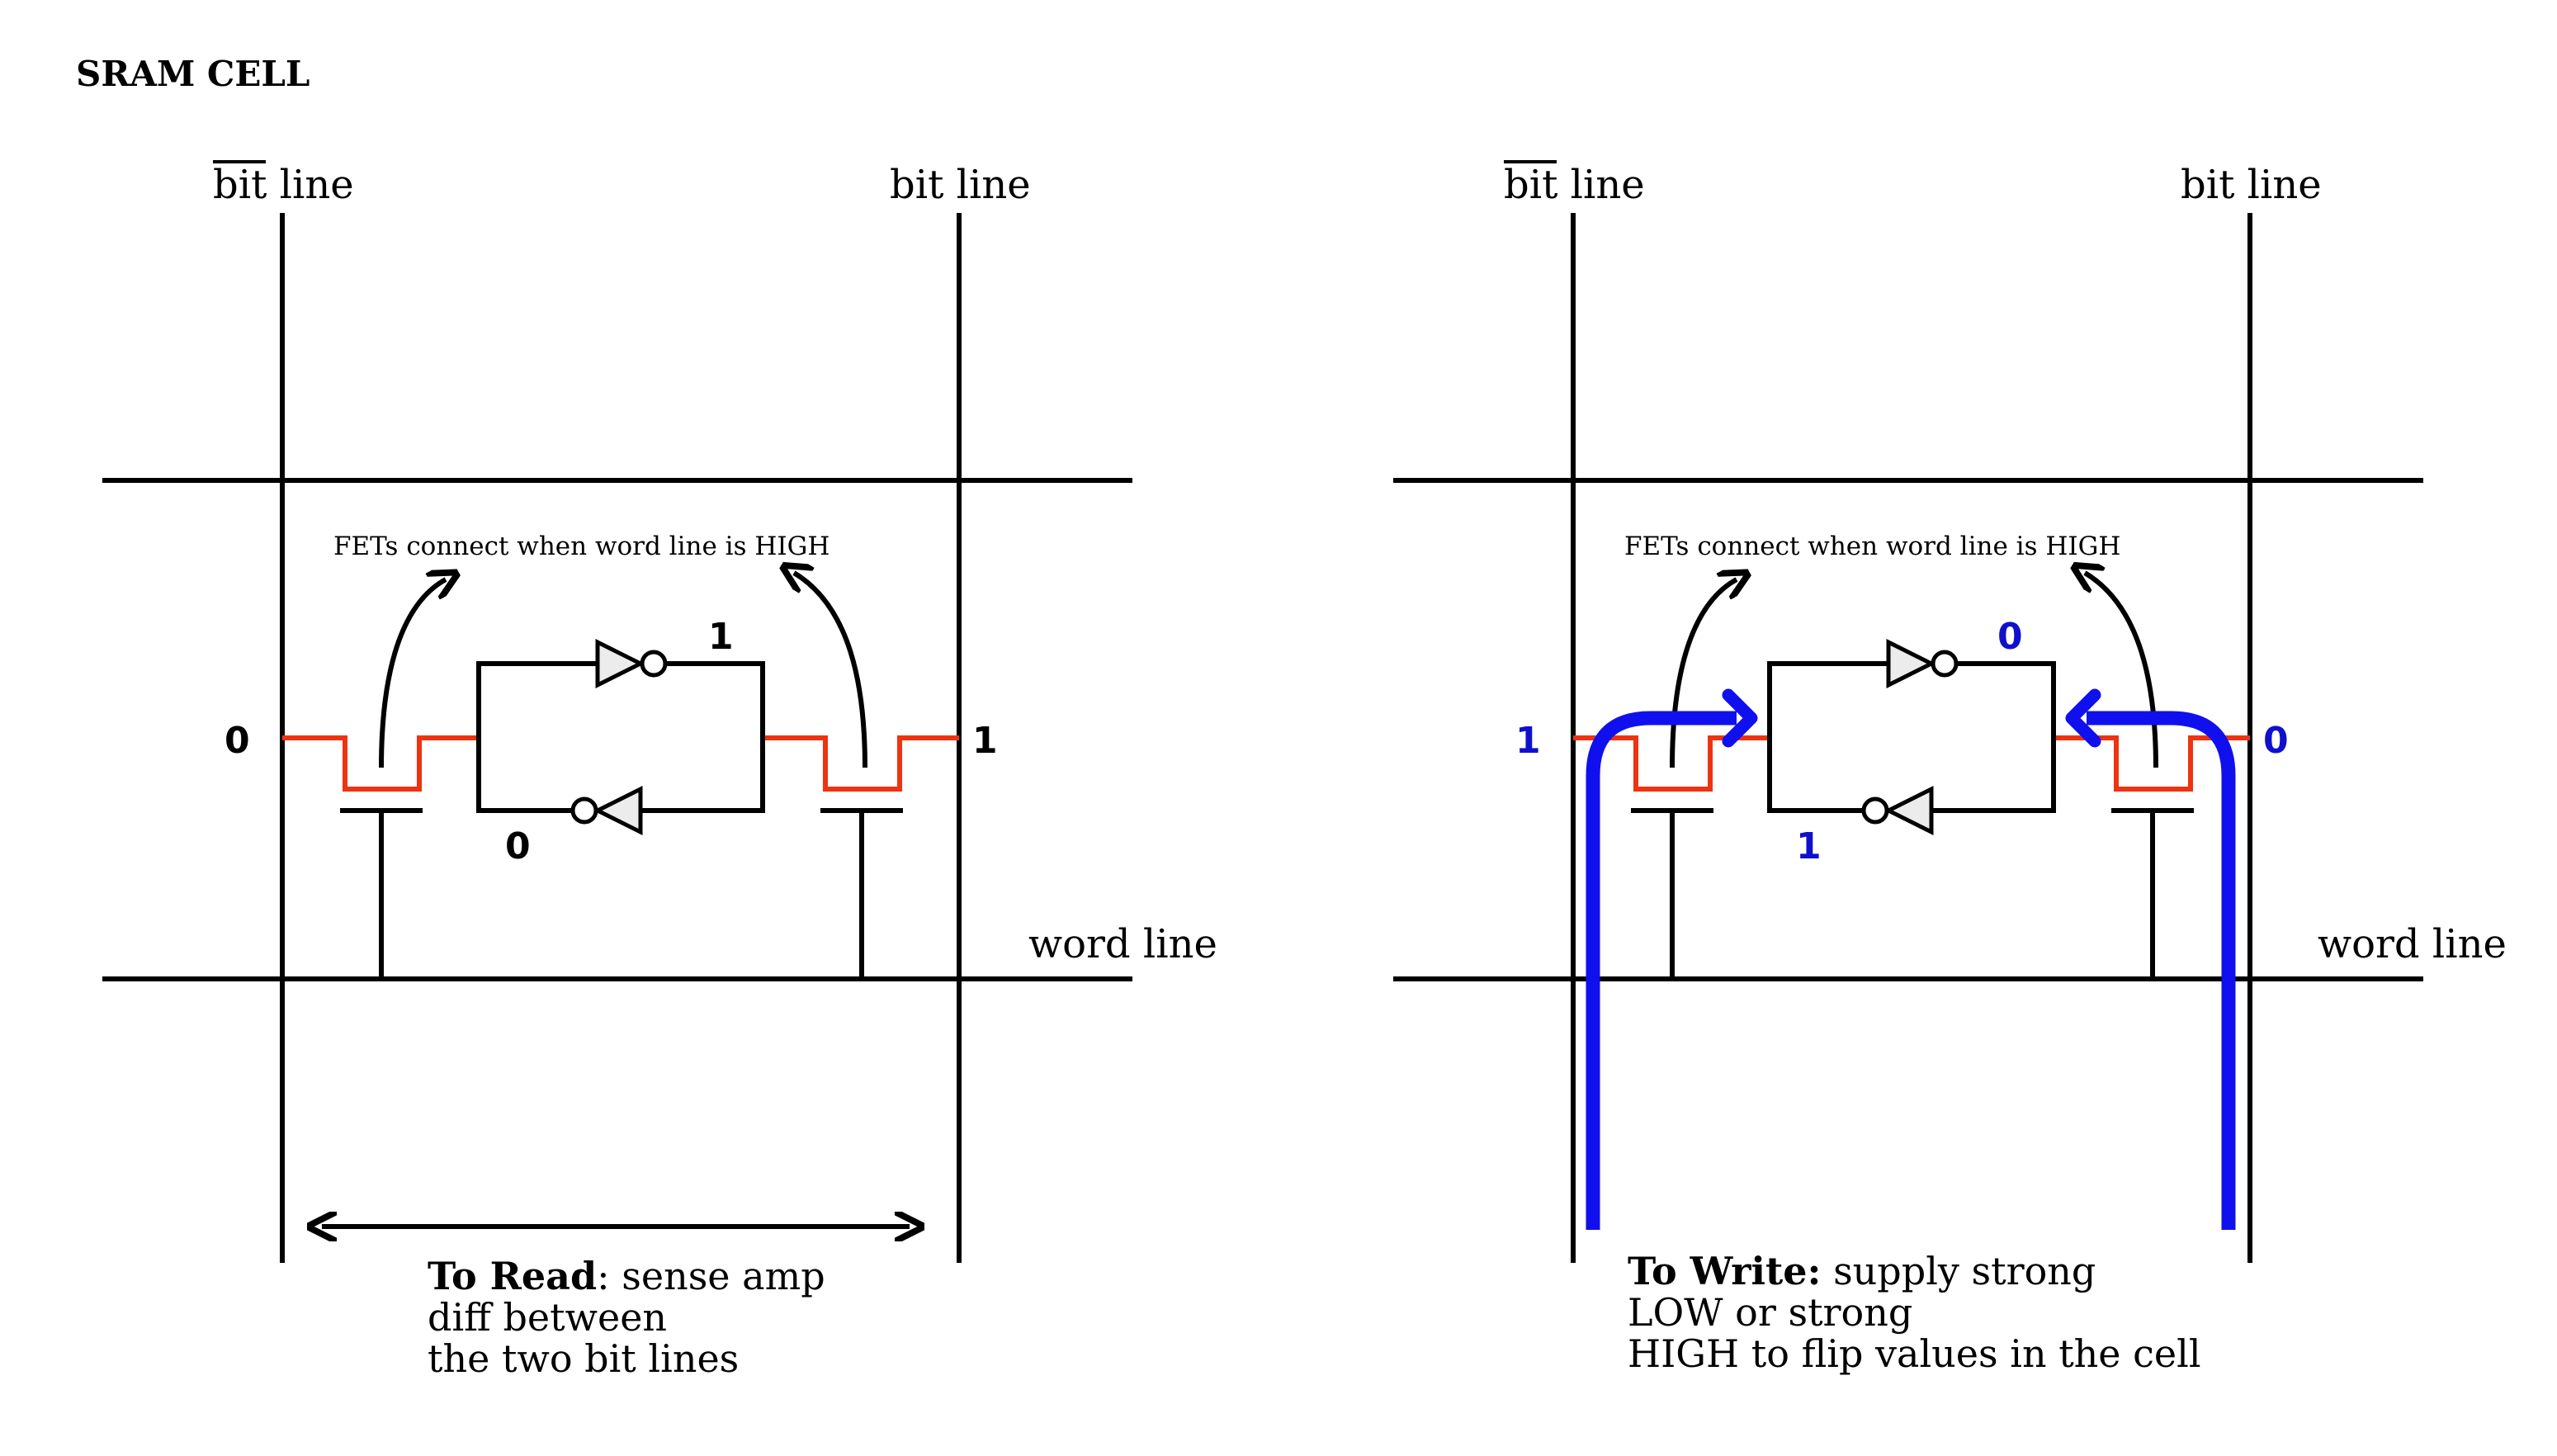 The height and width of the screenshot is (1456, 2557). I want to click on read-caption: To Read: sense amp, so click(626, 1276).